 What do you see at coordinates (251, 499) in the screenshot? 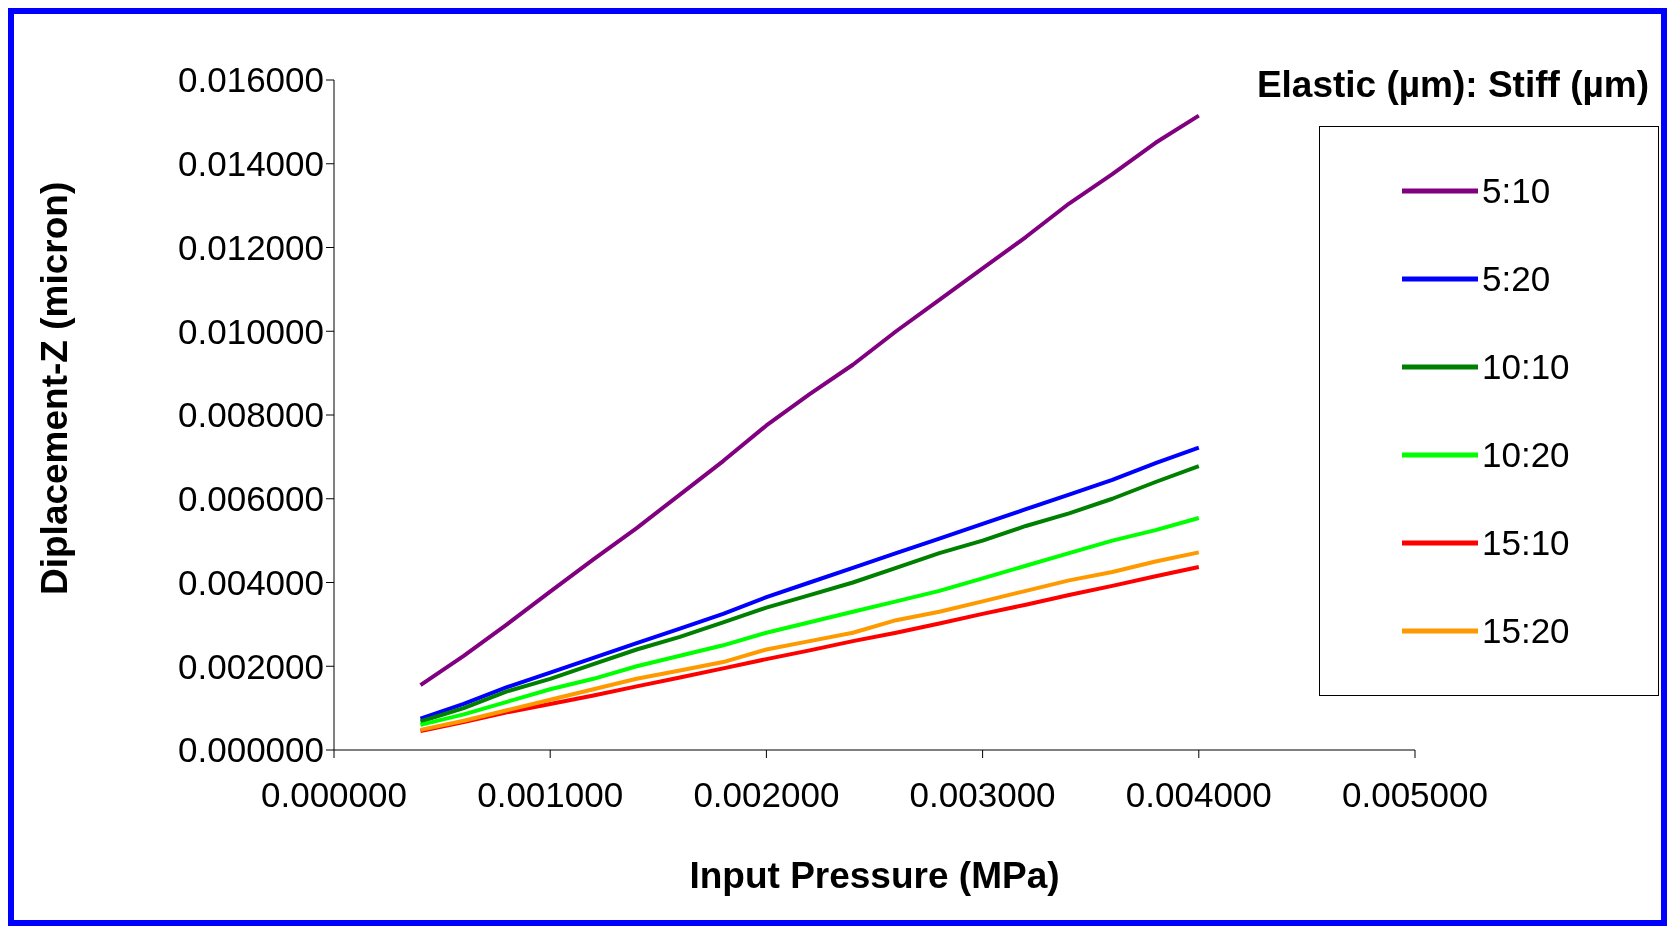
I see `y-tick-label: 0.006000` at bounding box center [251, 499].